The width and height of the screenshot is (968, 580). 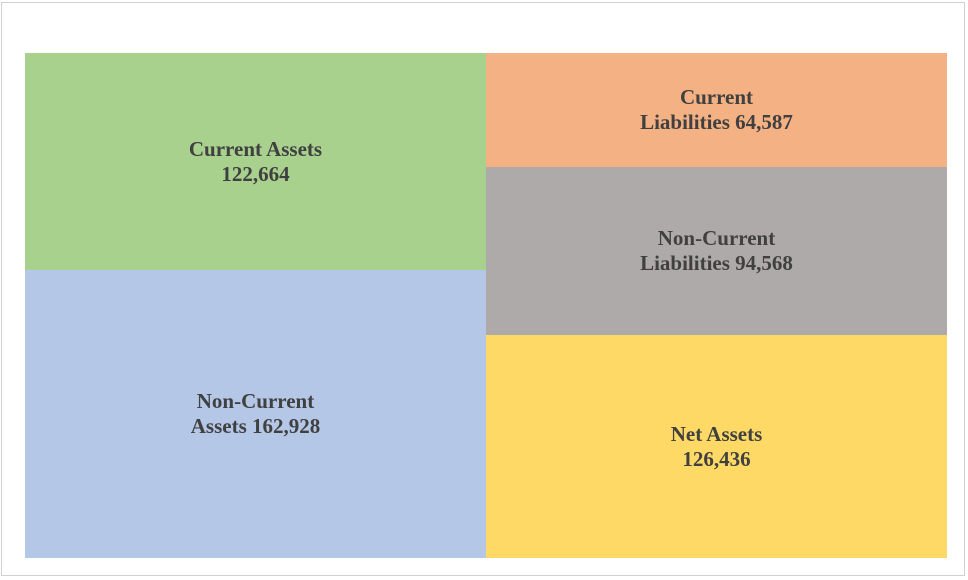 I want to click on treemap-label-non-current-liabilities: Non-Current Liabilities 94,568, so click(x=716, y=250).